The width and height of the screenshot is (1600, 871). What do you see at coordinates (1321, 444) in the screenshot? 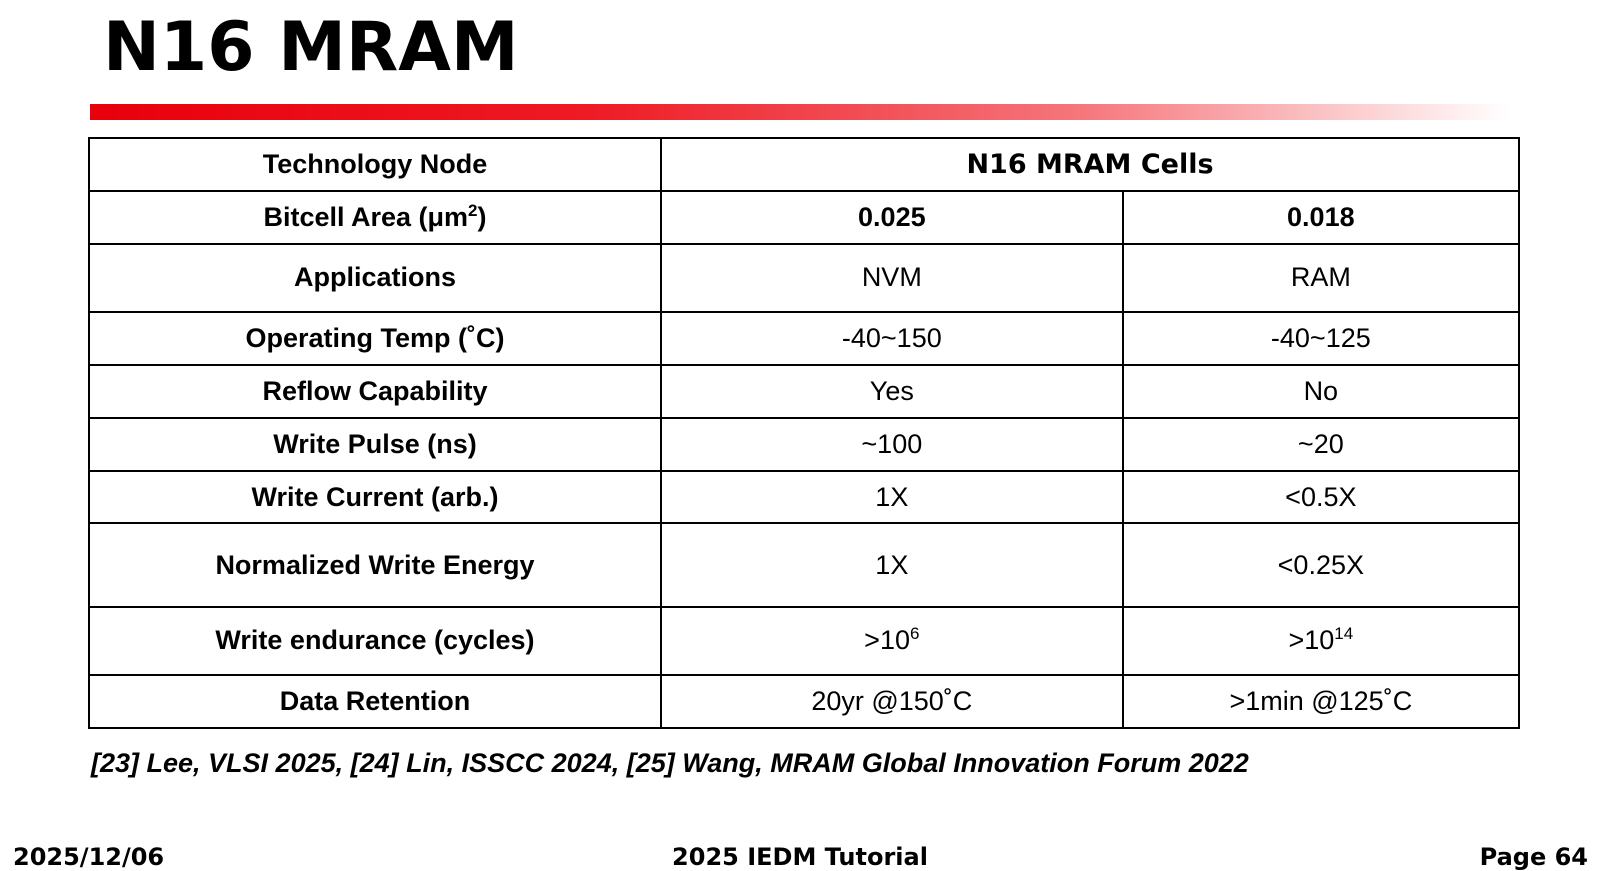
I see `cell-ram: ~20` at bounding box center [1321, 444].